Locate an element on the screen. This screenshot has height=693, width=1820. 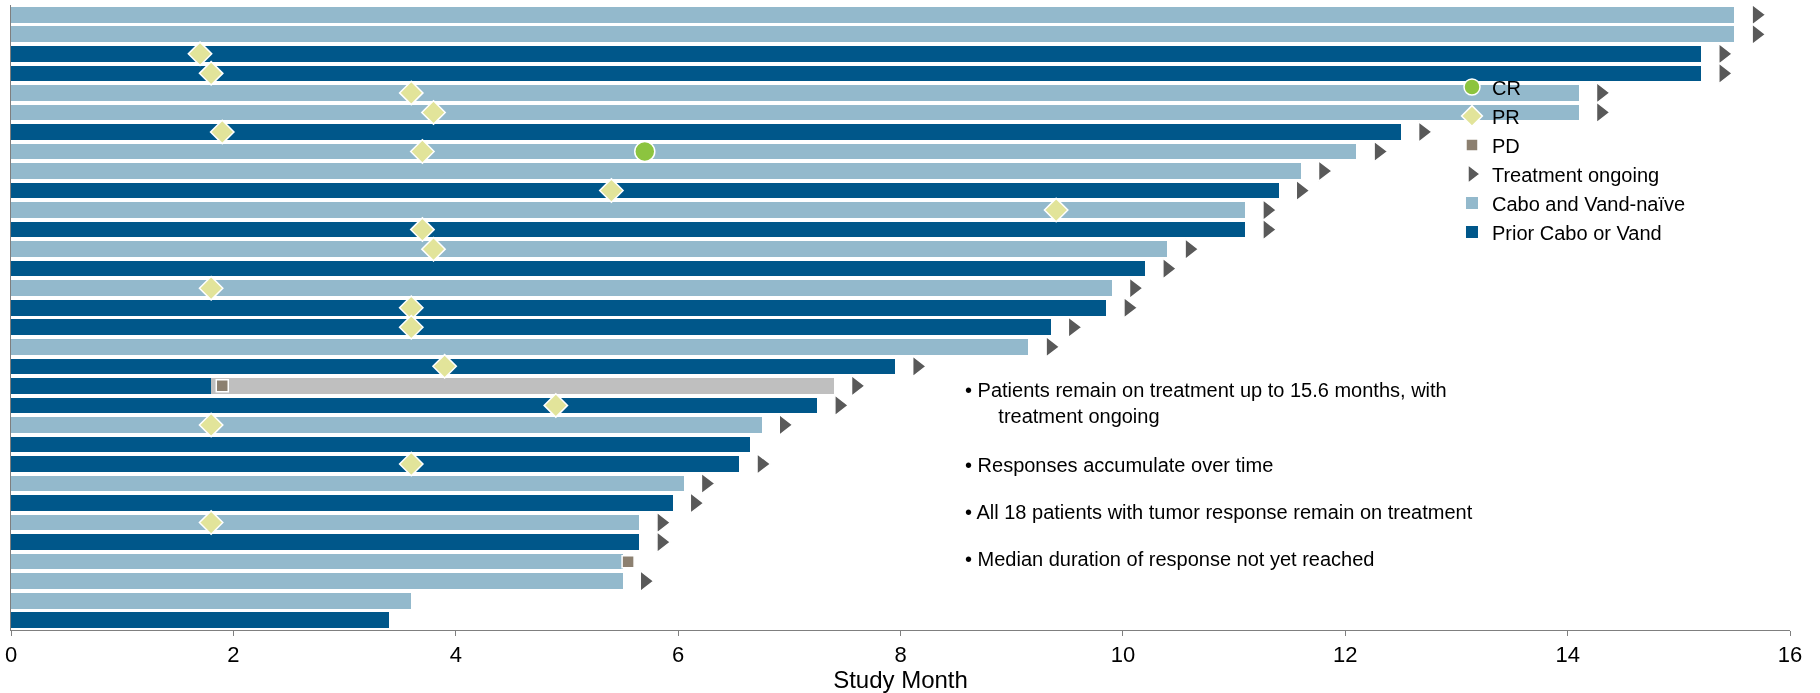
annotation: • Patients remain on treatment up to 15.6 months, with treatment ongoing is located at coordinates (1206, 403).